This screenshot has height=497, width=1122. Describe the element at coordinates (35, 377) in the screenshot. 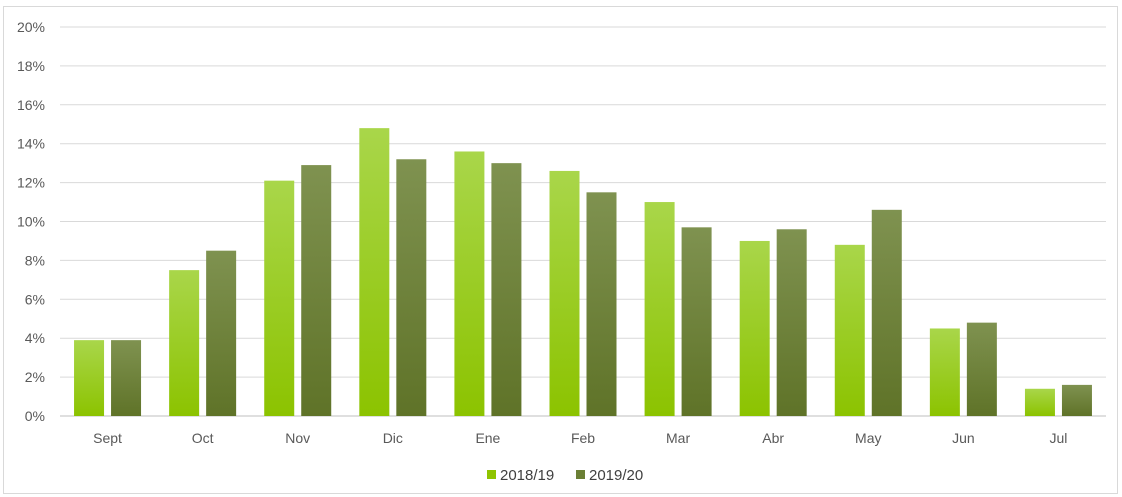

I see `y-tick-label: 2%` at that location.